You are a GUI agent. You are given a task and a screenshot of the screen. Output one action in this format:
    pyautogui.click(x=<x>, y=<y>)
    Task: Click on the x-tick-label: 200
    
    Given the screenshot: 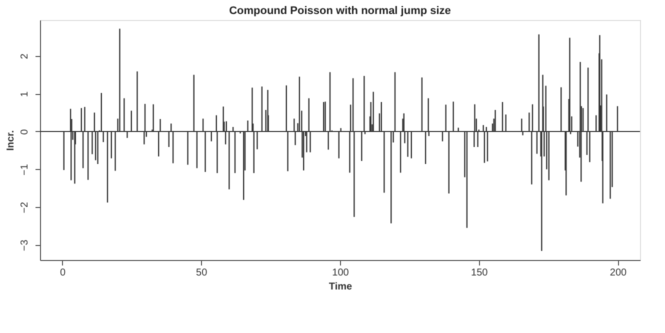 What is the action you would take?
    pyautogui.click(x=619, y=273)
    